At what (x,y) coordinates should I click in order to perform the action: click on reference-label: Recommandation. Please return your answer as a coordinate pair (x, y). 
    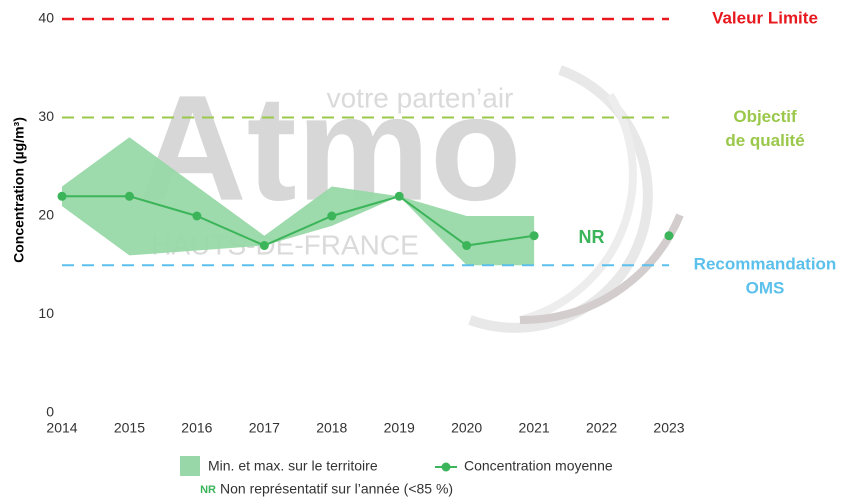
    Looking at the image, I should click on (765, 264).